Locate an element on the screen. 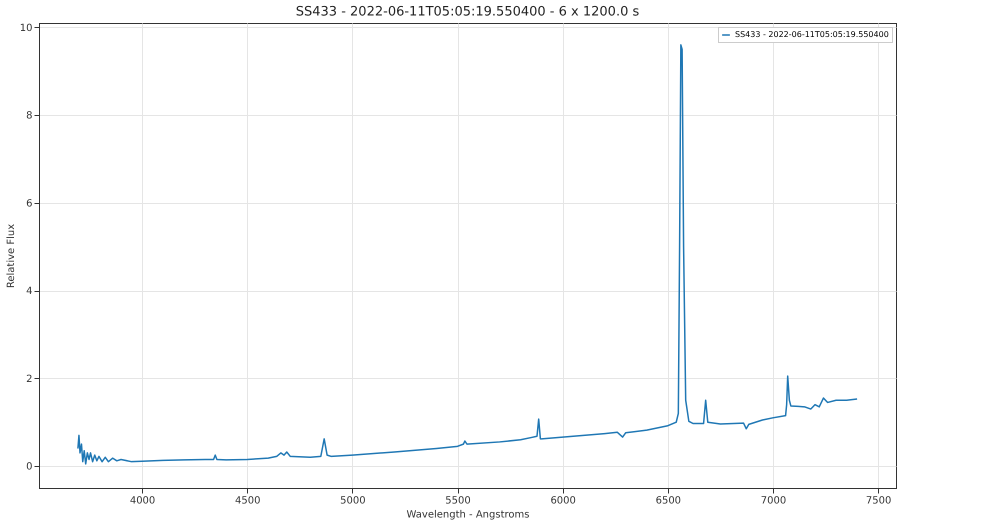 The image size is (991, 521). x-tick-label: 5000 is located at coordinates (353, 501).